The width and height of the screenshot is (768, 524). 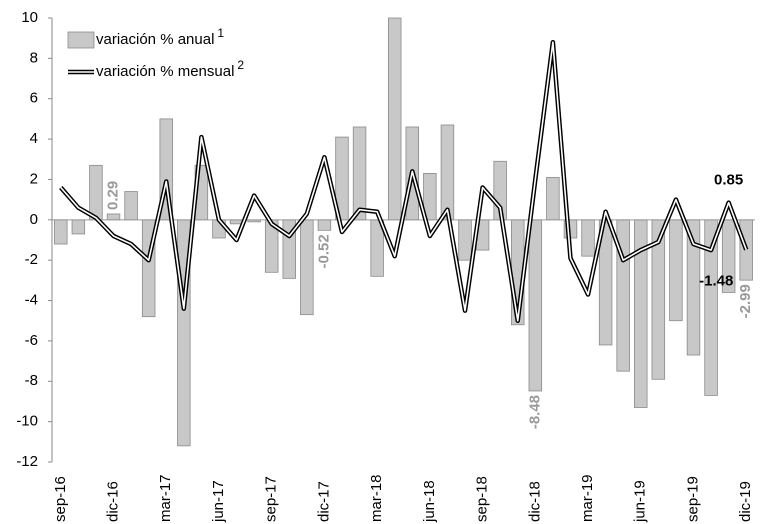 What do you see at coordinates (716, 281) in the screenshot?
I see `data-label: -1.48` at bounding box center [716, 281].